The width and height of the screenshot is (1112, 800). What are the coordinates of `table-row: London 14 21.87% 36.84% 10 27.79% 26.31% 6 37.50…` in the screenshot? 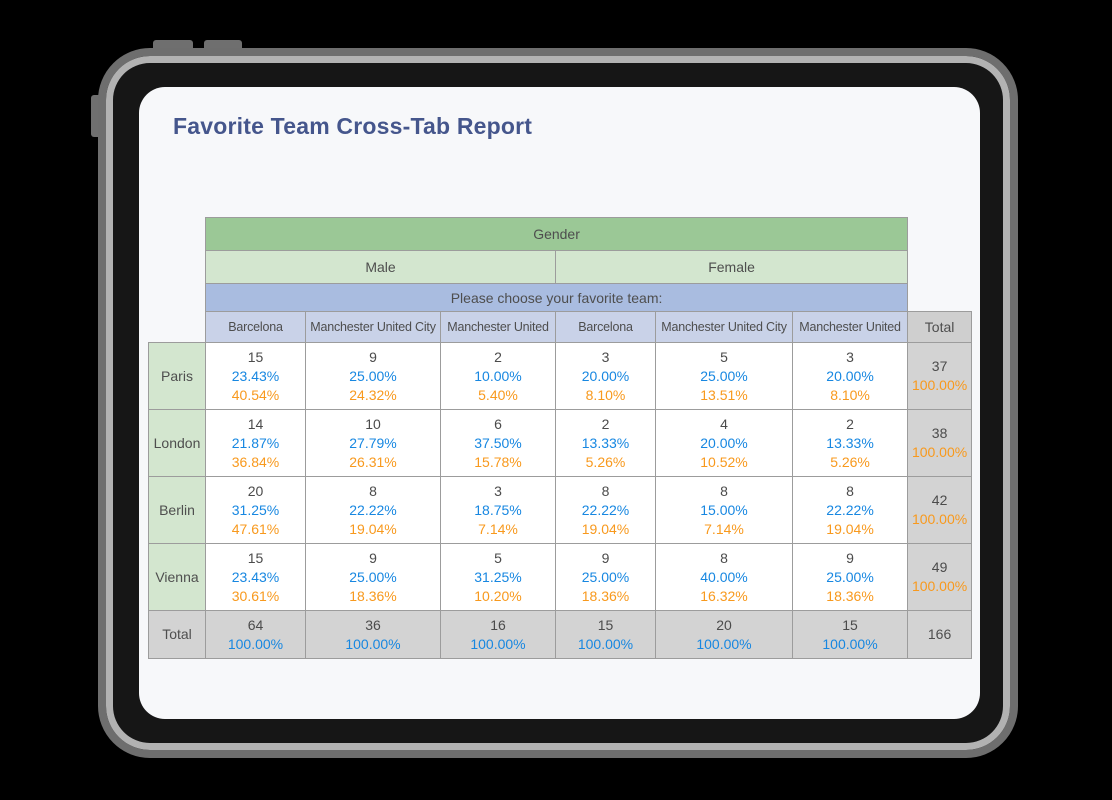 It's located at (560, 443).